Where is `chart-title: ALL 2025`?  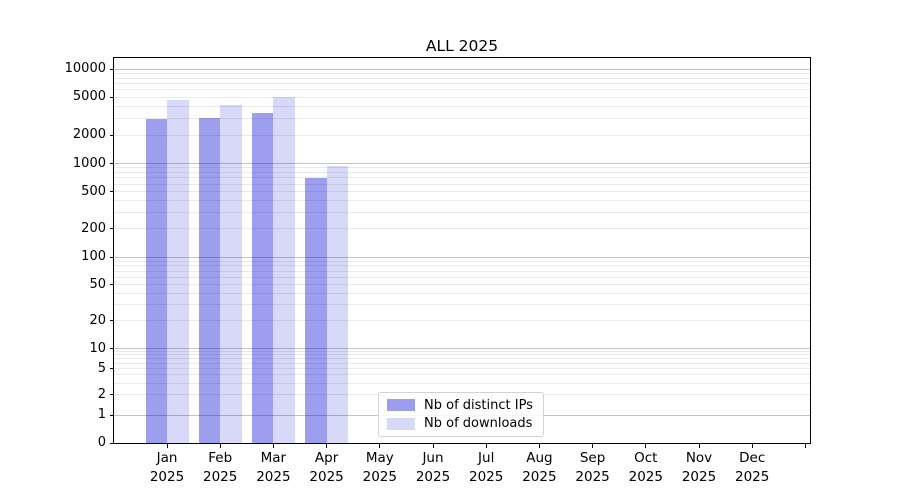
chart-title: ALL 2025 is located at coordinates (462, 46).